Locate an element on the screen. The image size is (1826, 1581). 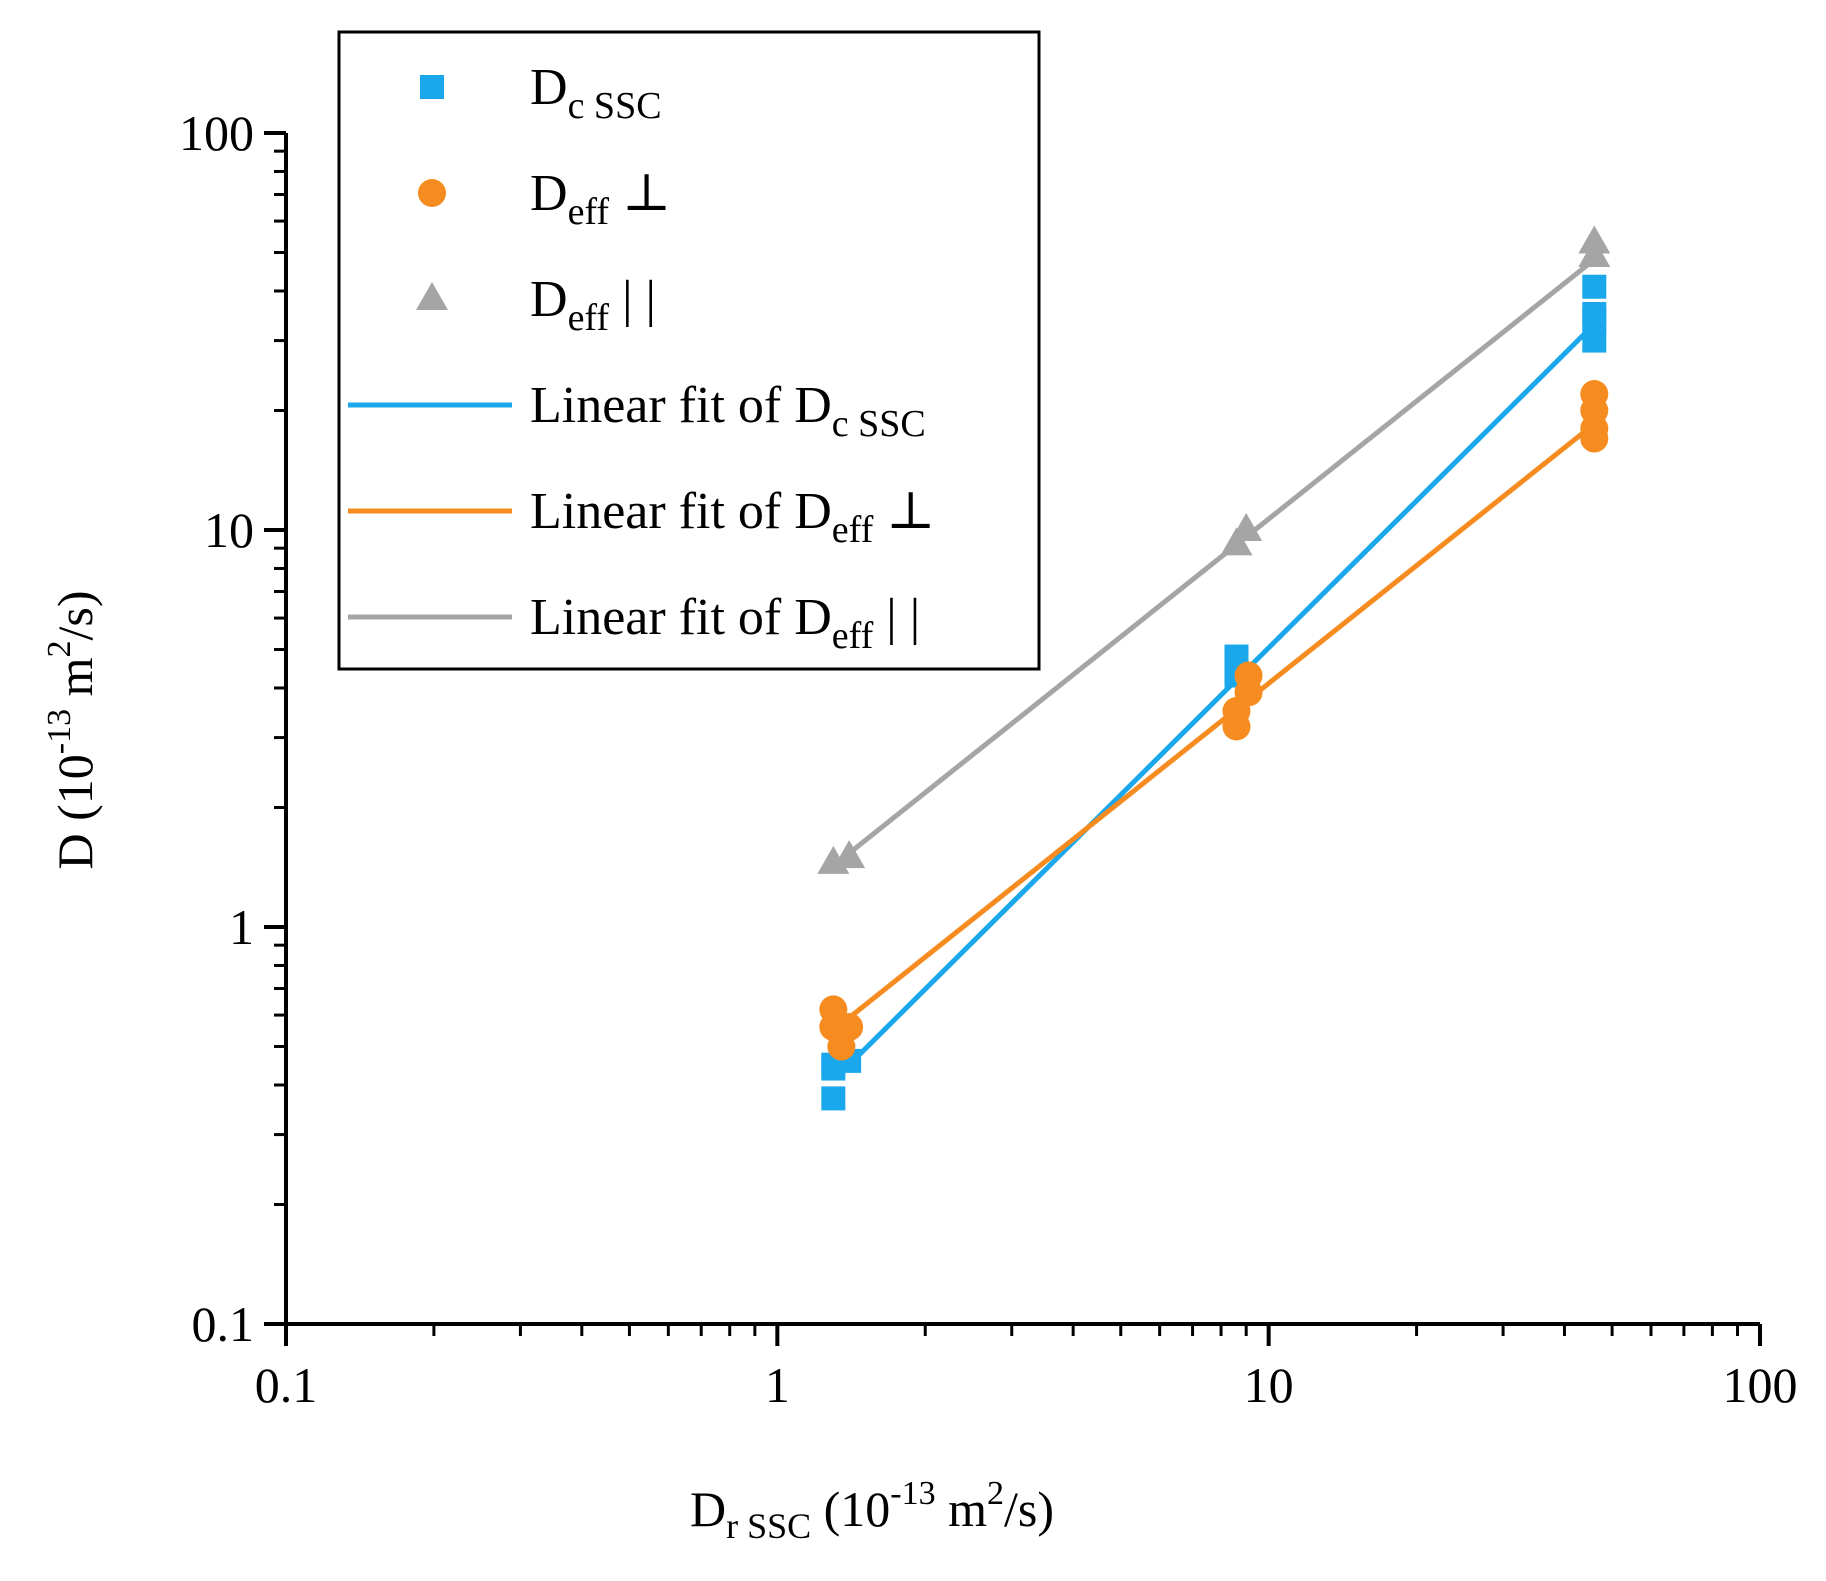
legend-label-3: Deff | | is located at coordinates (593, 305).